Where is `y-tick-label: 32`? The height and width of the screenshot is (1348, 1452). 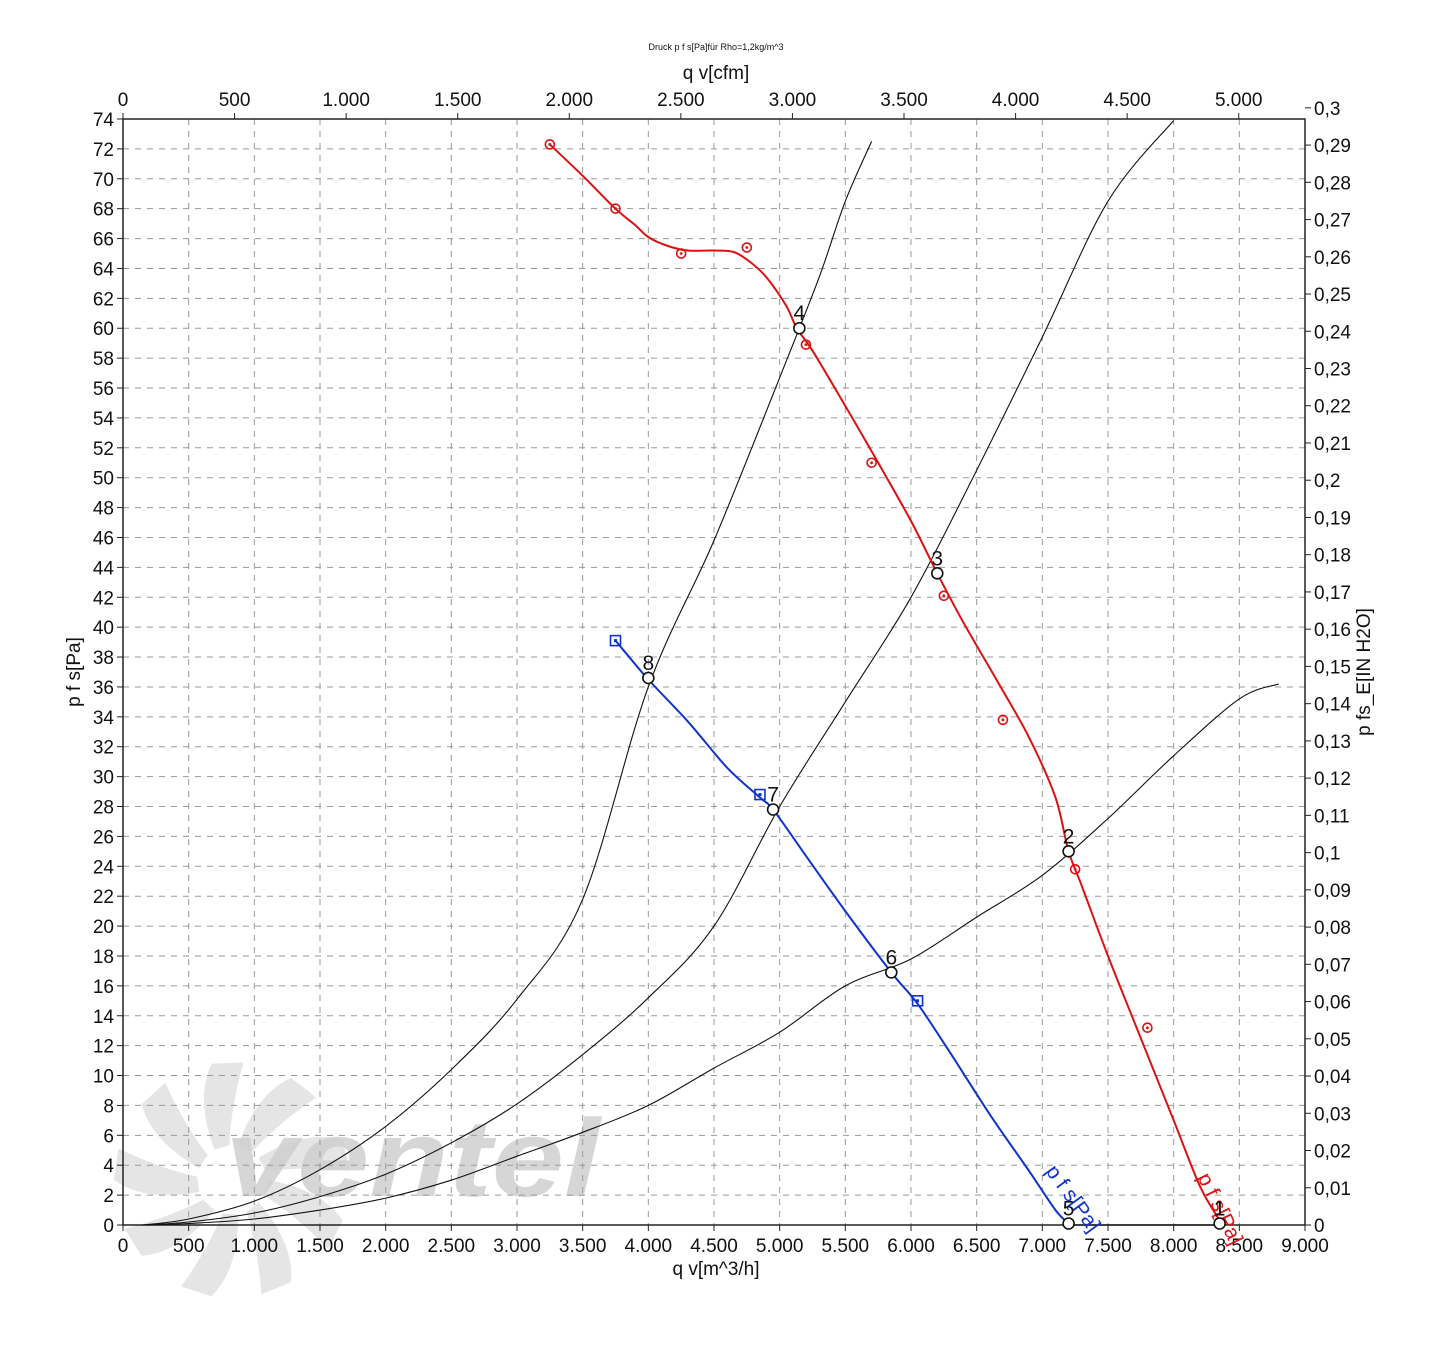
y-tick-label: 32 is located at coordinates (103, 748).